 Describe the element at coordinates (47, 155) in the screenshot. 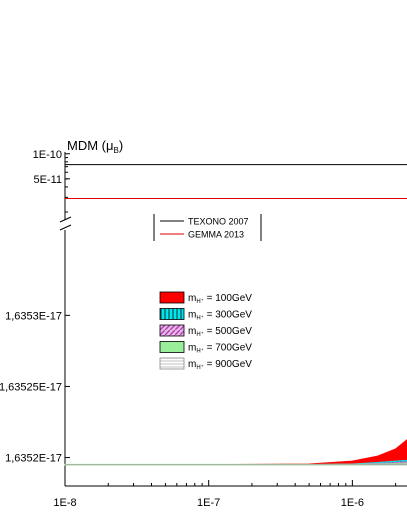

I see `y-tick-label-upper-0: 1E-10` at that location.